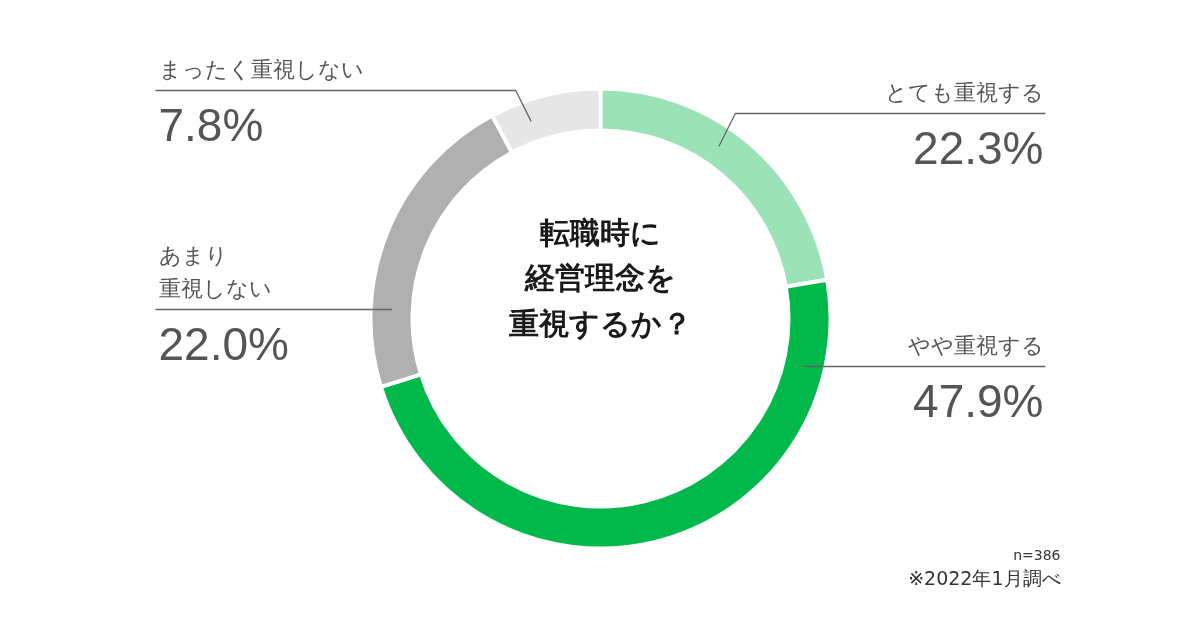 The height and width of the screenshot is (630, 1200). What do you see at coordinates (223, 343) in the screenshot?
I see `data-label: 22.0%` at bounding box center [223, 343].